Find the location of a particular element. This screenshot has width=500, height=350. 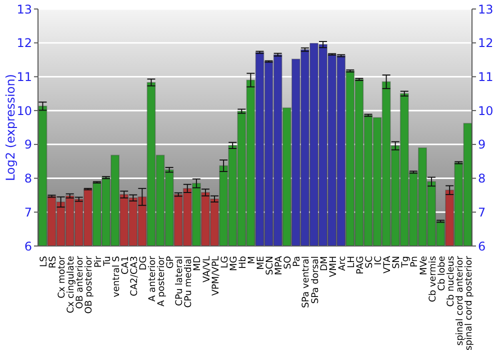

x-tick-label: SPa dorsal is located at coordinates (315, 280).